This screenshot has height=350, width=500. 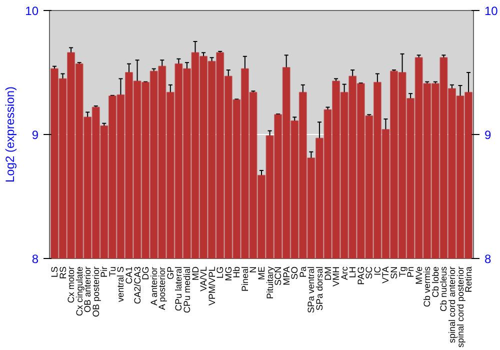 I want to click on x-tick-label: PAG, so click(x=361, y=275).